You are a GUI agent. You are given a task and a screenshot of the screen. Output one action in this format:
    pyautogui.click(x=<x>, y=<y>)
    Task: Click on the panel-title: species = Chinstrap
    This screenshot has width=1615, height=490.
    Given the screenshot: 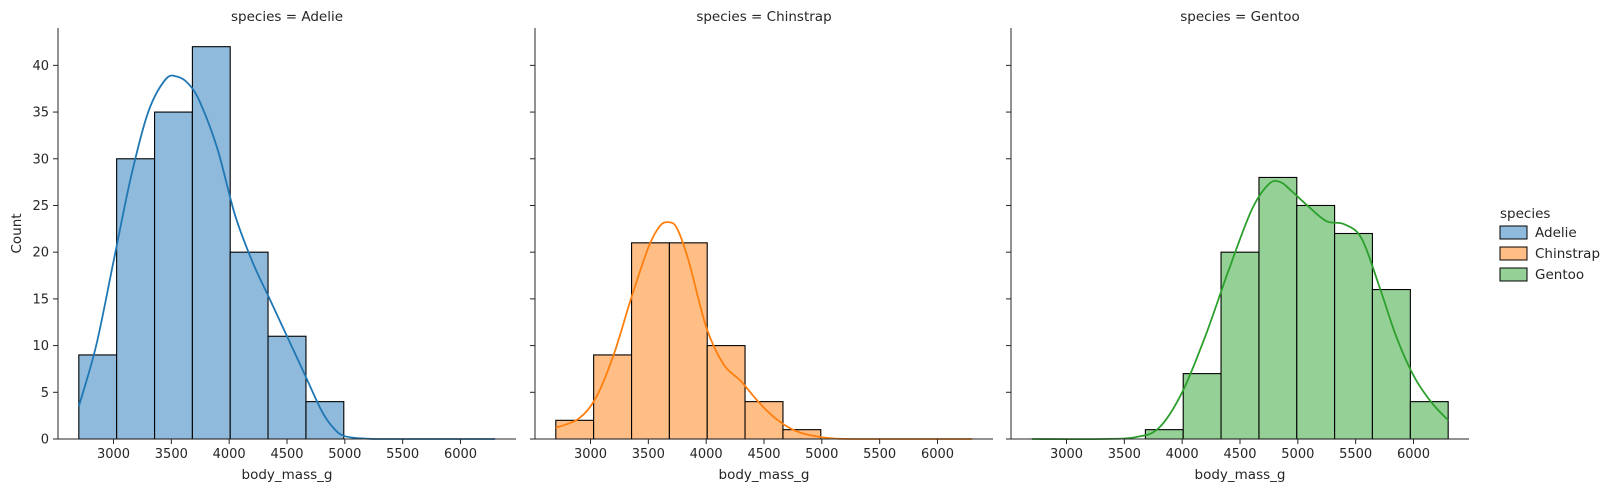 What is the action you would take?
    pyautogui.click(x=763, y=17)
    